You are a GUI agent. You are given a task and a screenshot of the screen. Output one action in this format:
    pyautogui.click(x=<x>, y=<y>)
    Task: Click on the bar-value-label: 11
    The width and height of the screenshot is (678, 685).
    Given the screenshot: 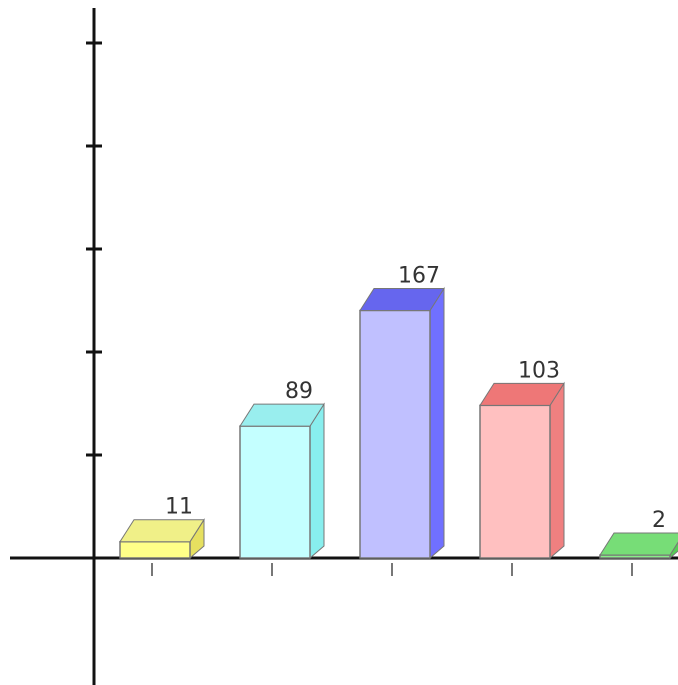 What is the action you would take?
    pyautogui.click(x=179, y=507)
    